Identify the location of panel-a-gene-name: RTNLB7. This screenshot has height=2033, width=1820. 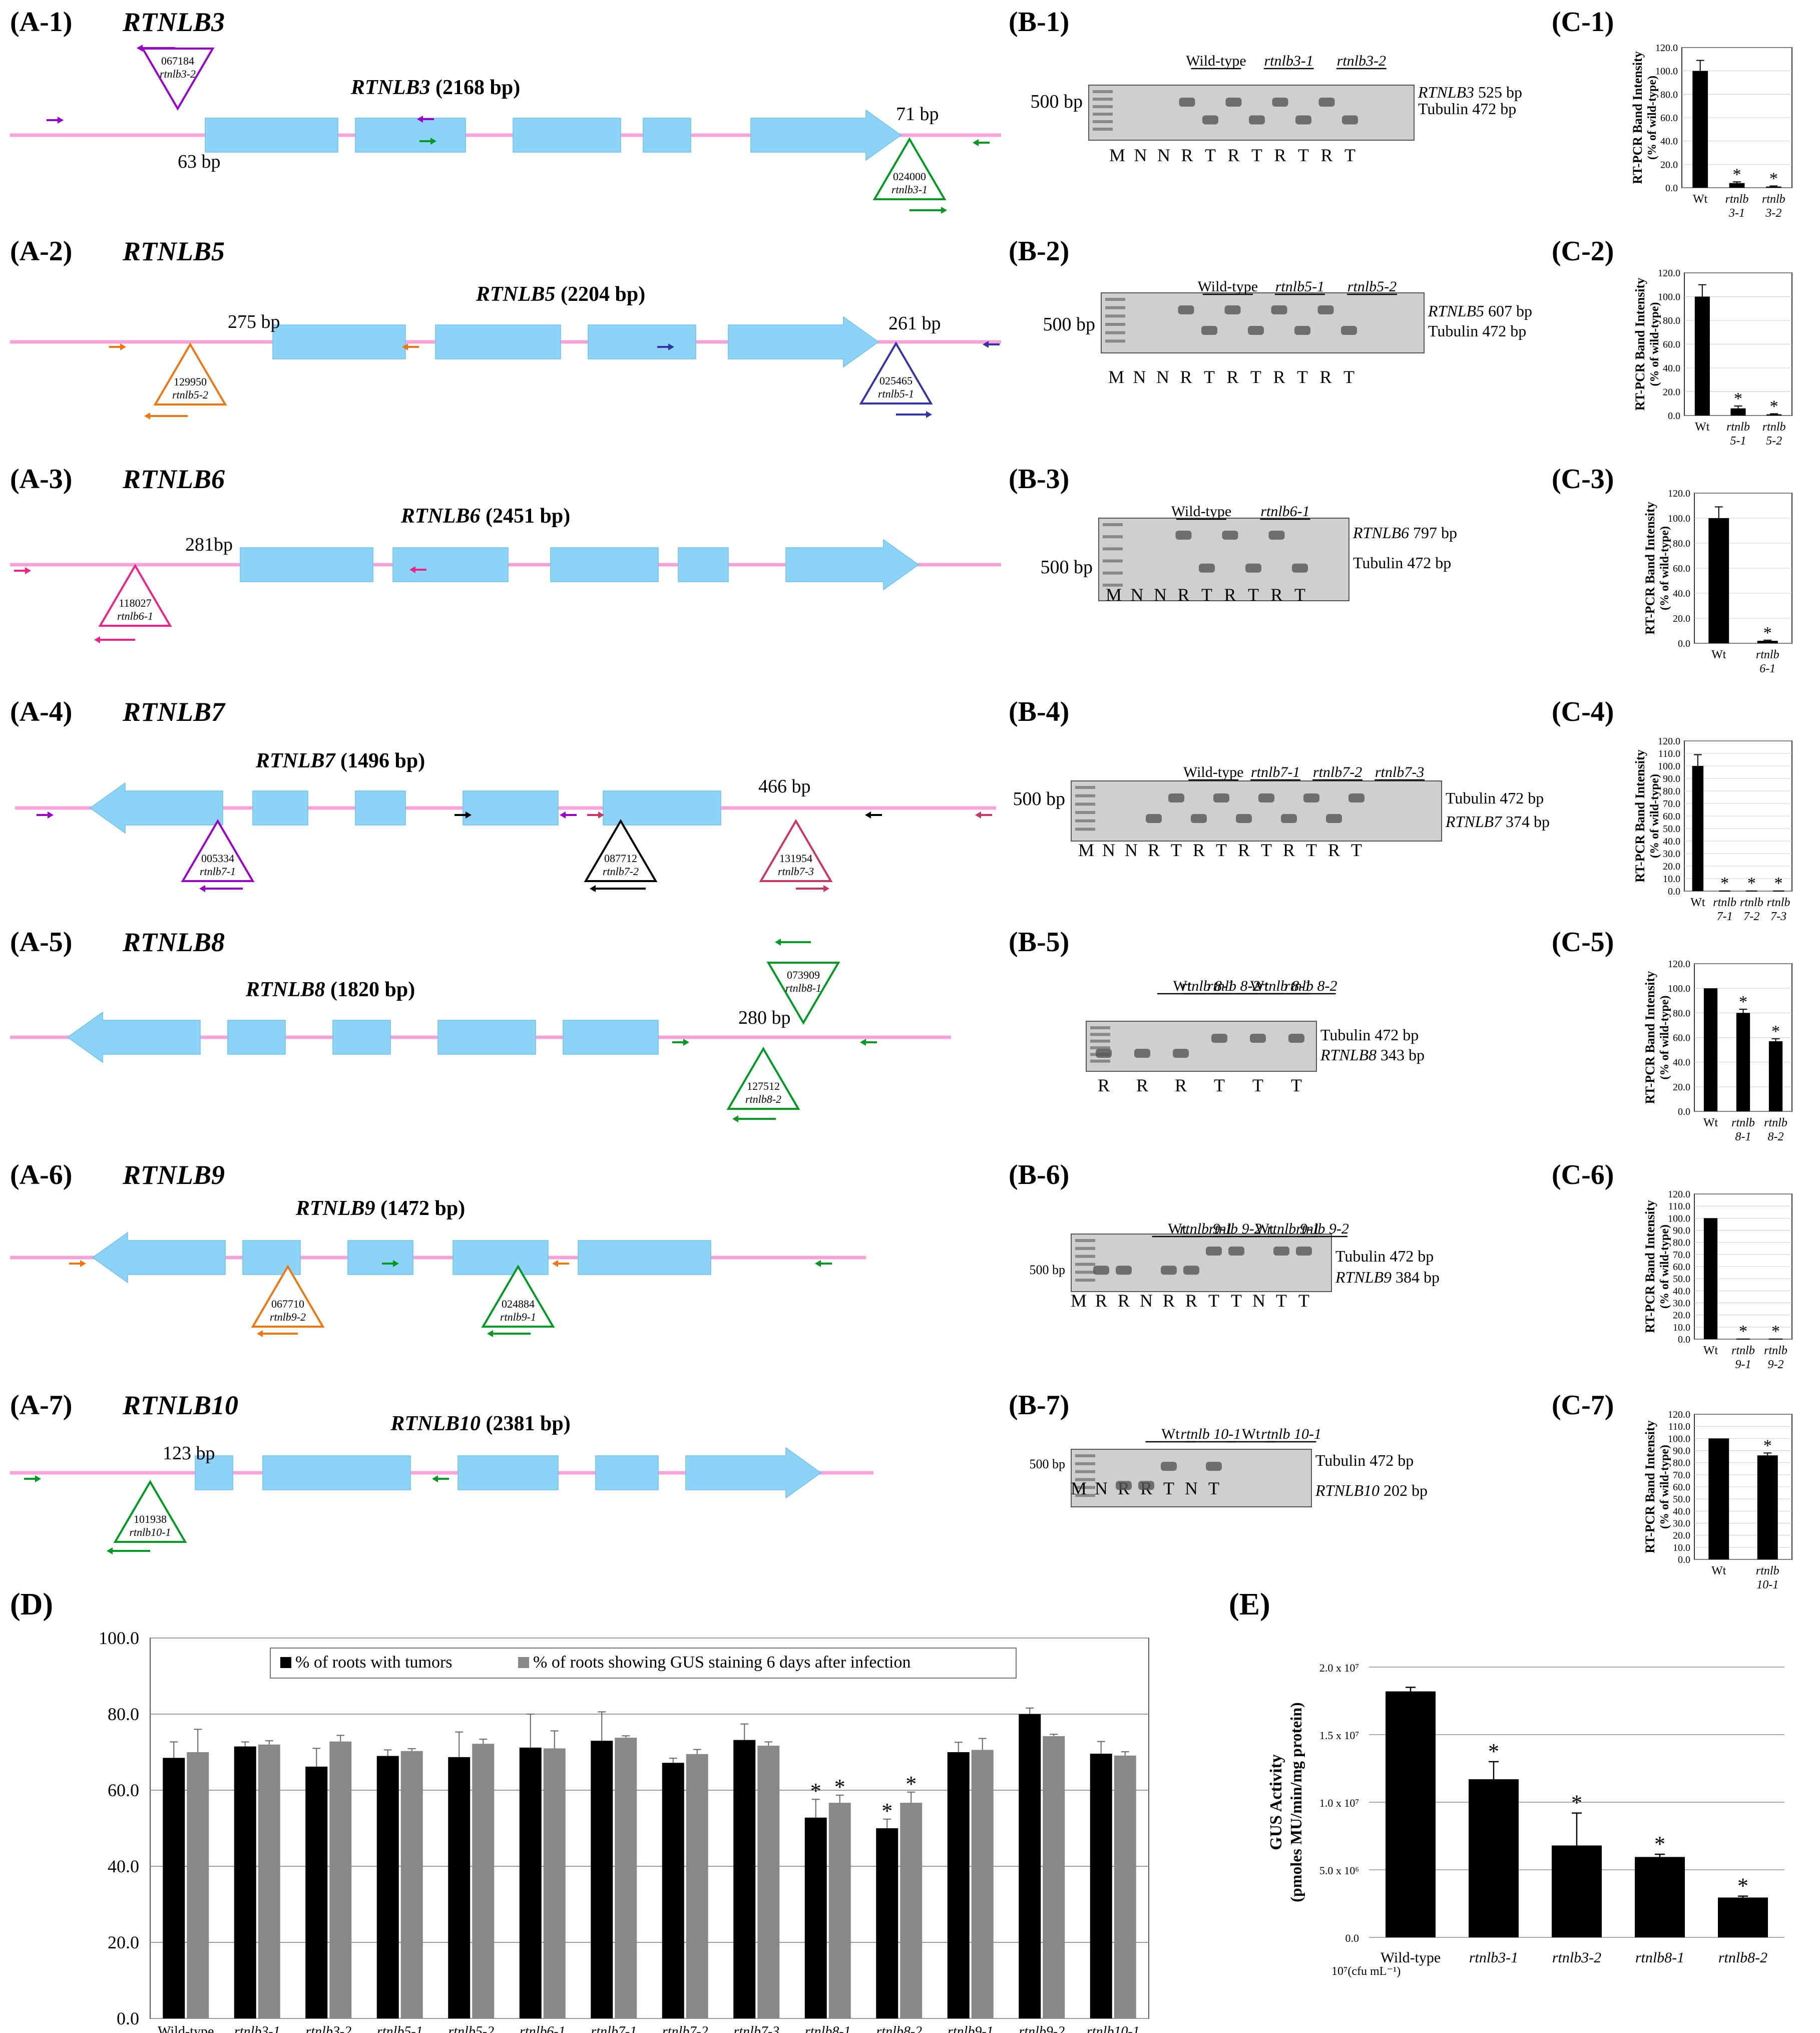
(174, 712).